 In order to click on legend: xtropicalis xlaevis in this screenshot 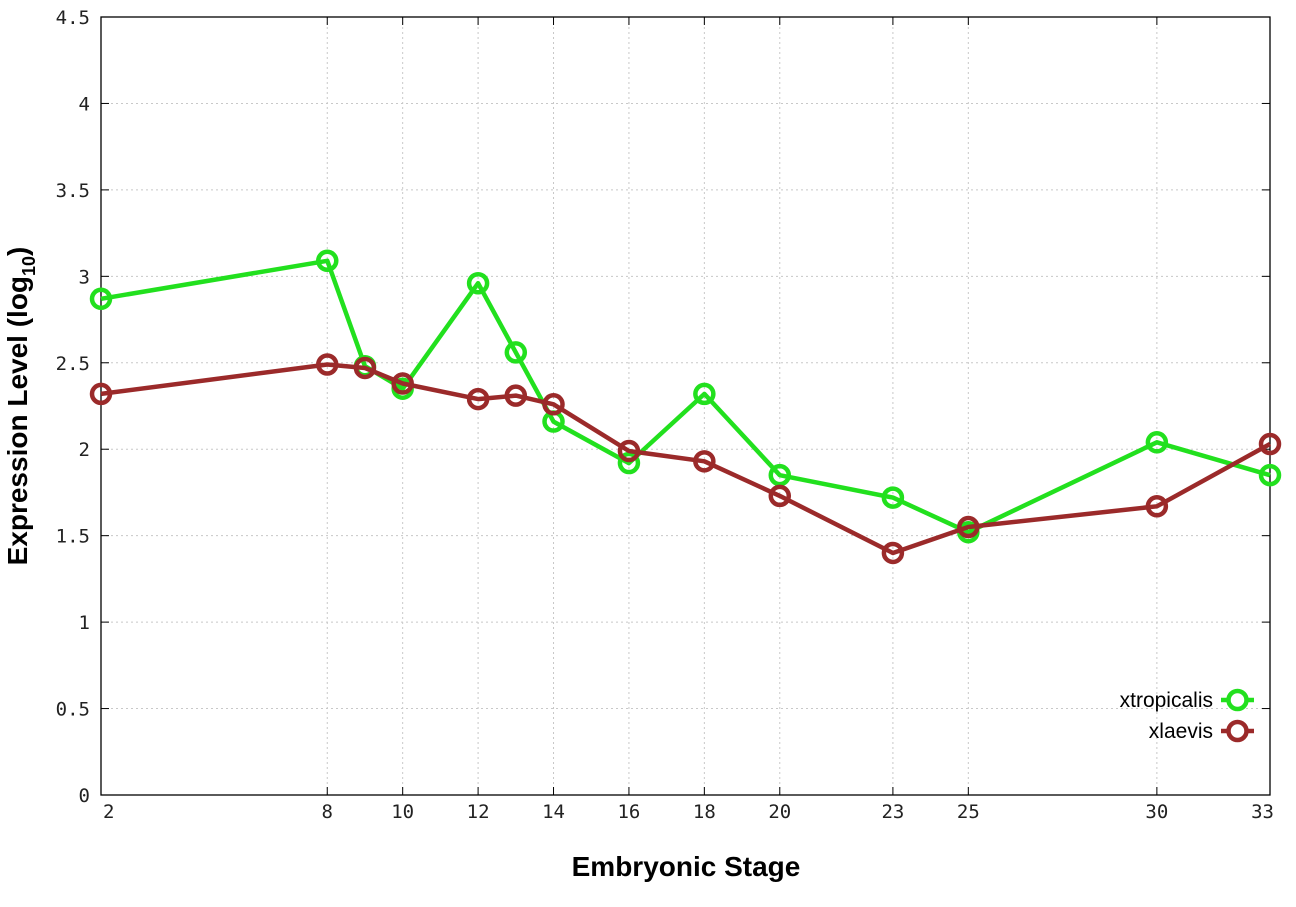, I will do `click(1187, 715)`.